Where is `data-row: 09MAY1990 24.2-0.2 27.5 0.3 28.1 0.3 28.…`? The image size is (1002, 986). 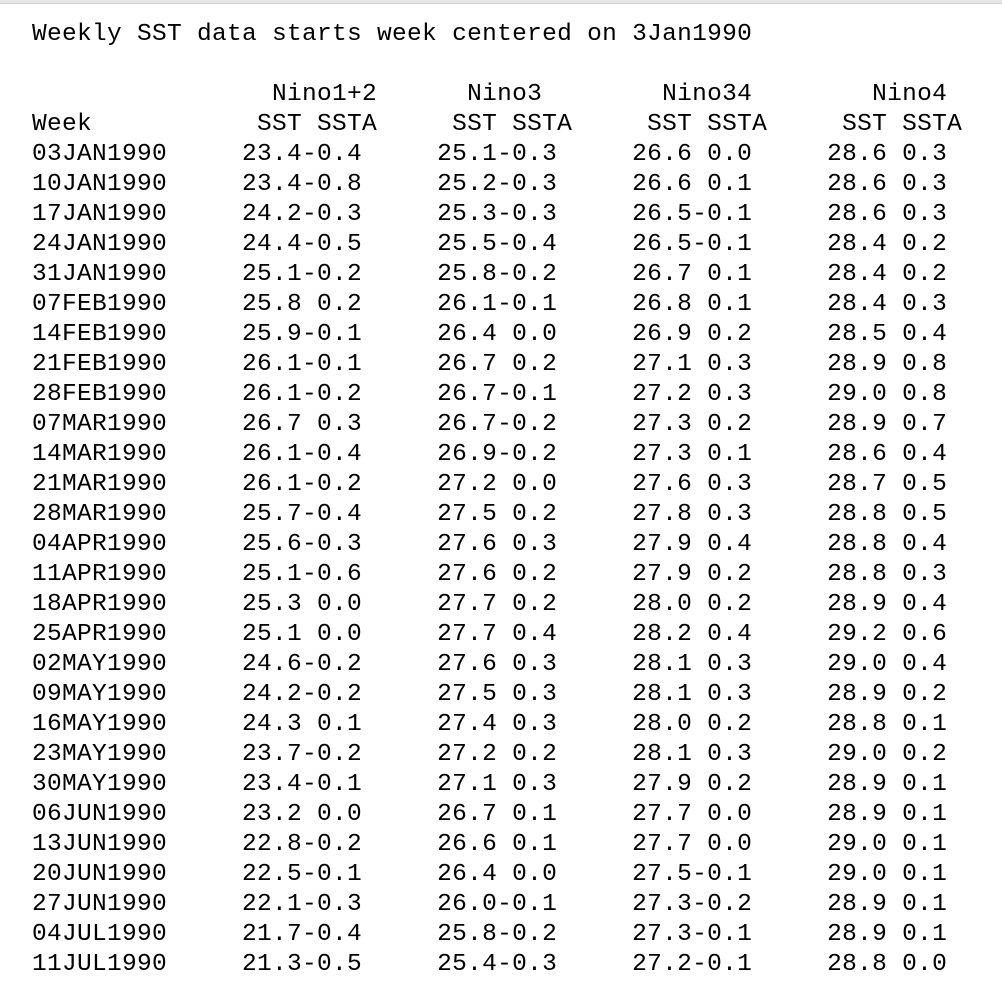
data-row: 09MAY1990 24.2-0.2 27.5 0.3 28.1 0.3 28.… is located at coordinates (490, 694).